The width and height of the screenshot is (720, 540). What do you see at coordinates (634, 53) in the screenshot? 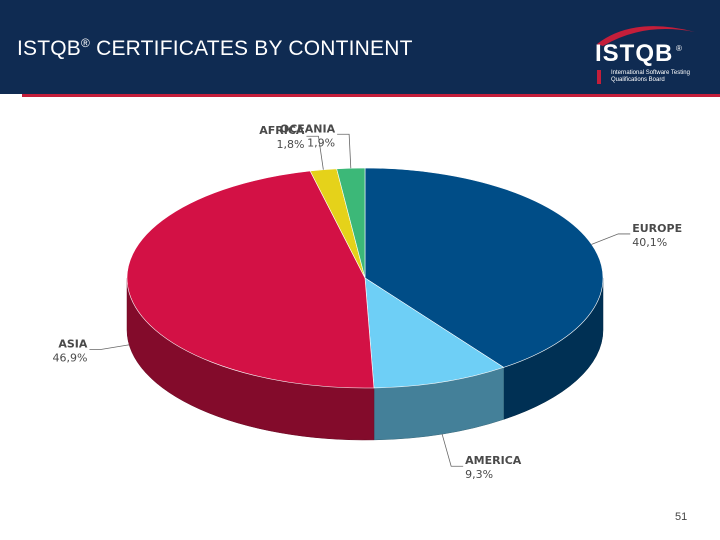
I see `logo-text: ISTQB` at bounding box center [634, 53].